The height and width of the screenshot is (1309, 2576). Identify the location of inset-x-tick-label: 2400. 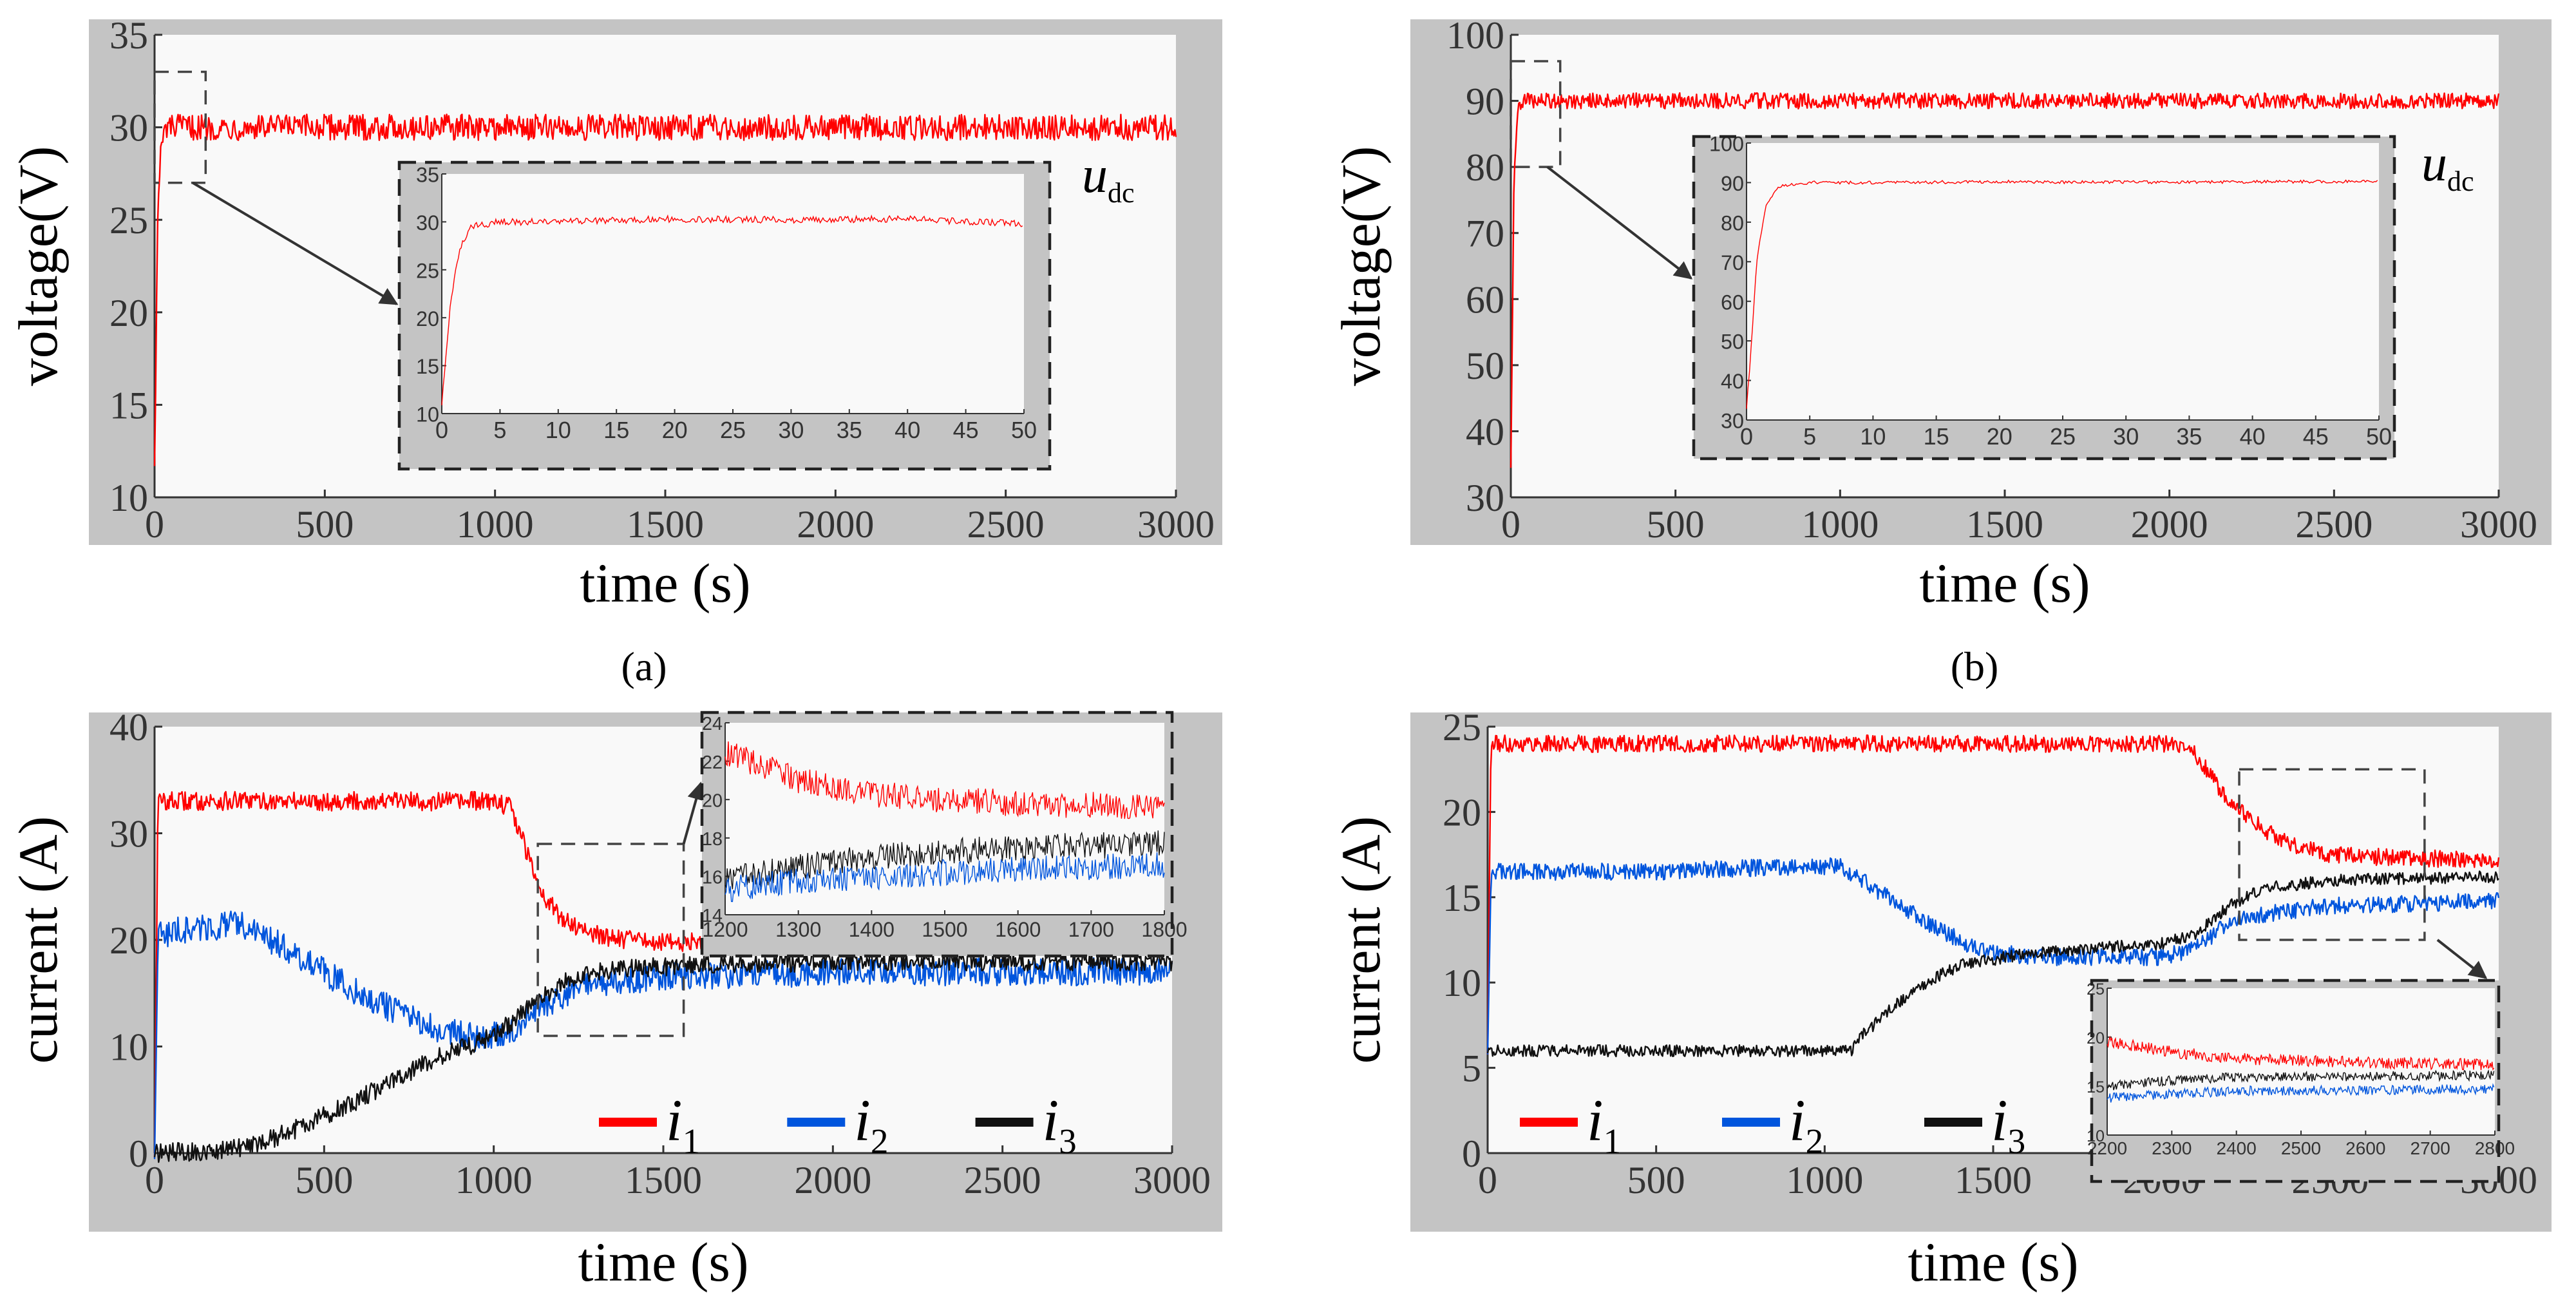
(2237, 1148).